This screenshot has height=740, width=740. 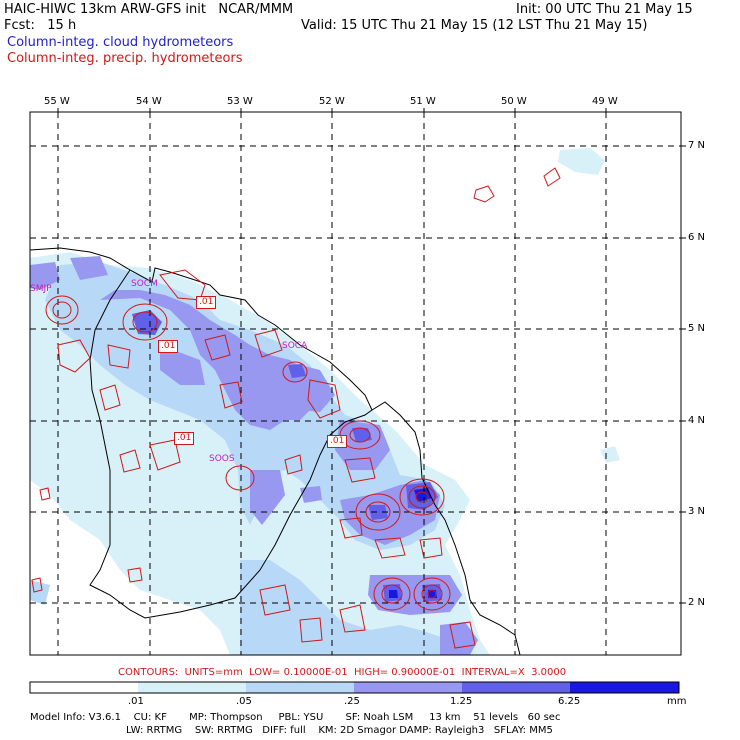 What do you see at coordinates (683, 374) in the screenshot?
I see `lat-ticks` at bounding box center [683, 374].